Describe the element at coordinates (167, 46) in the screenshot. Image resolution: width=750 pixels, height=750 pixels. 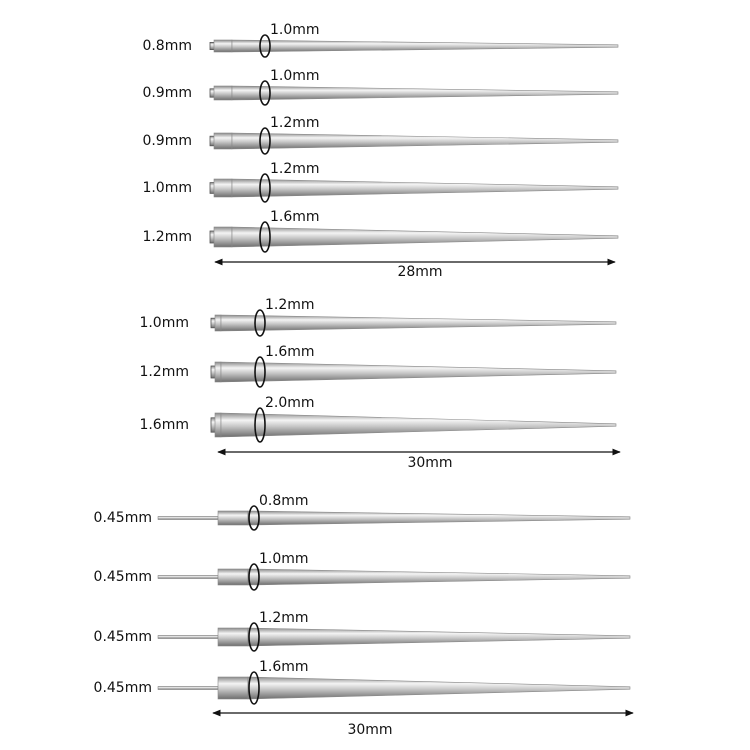
I see `pin-gauge-label: 0.8mm` at that location.